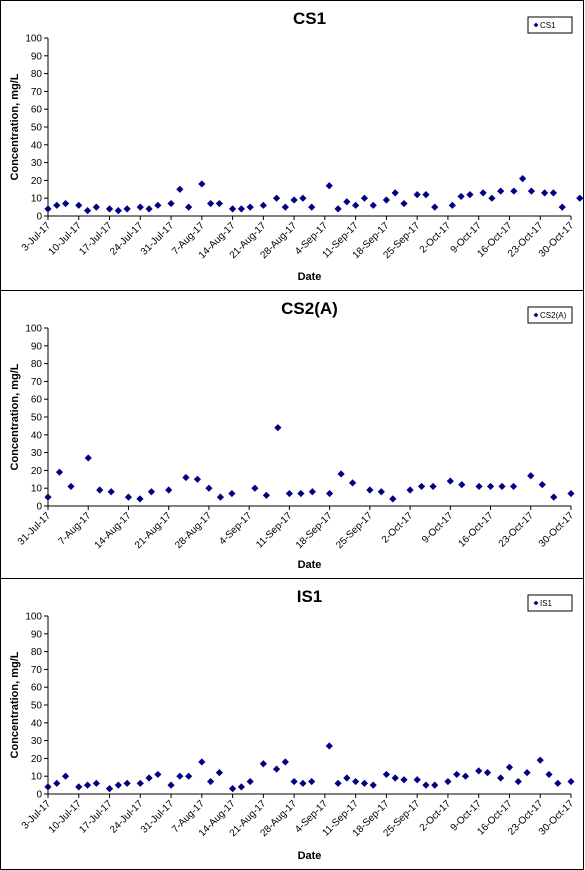 The width and height of the screenshot is (585, 870). What do you see at coordinates (476, 530) in the screenshot?
I see `x-tick-label: 16-Oct-17` at bounding box center [476, 530].